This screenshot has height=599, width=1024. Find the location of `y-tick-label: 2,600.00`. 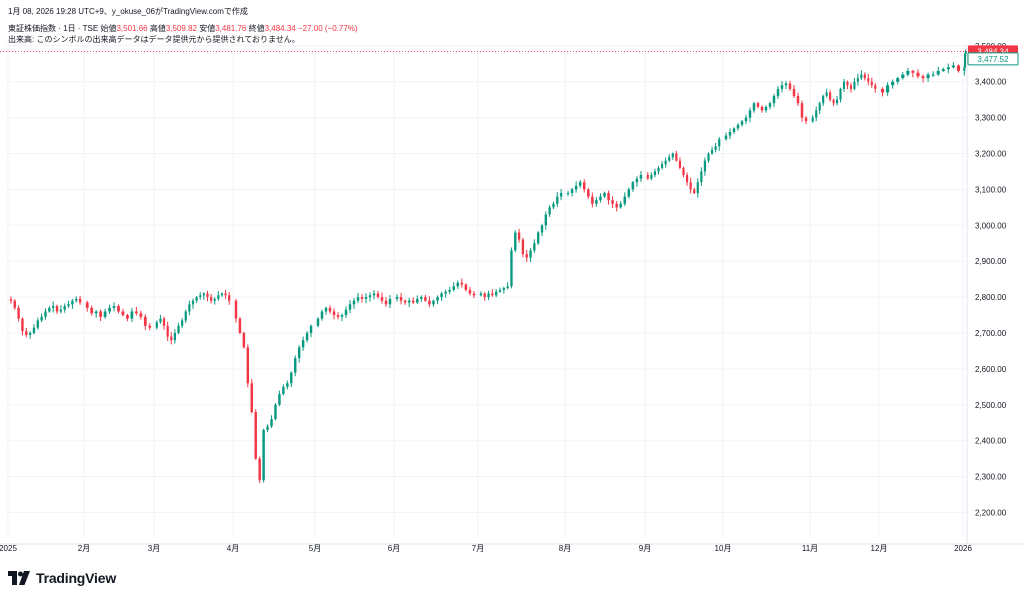

y-tick-label: 2,600.00 is located at coordinates (991, 369).